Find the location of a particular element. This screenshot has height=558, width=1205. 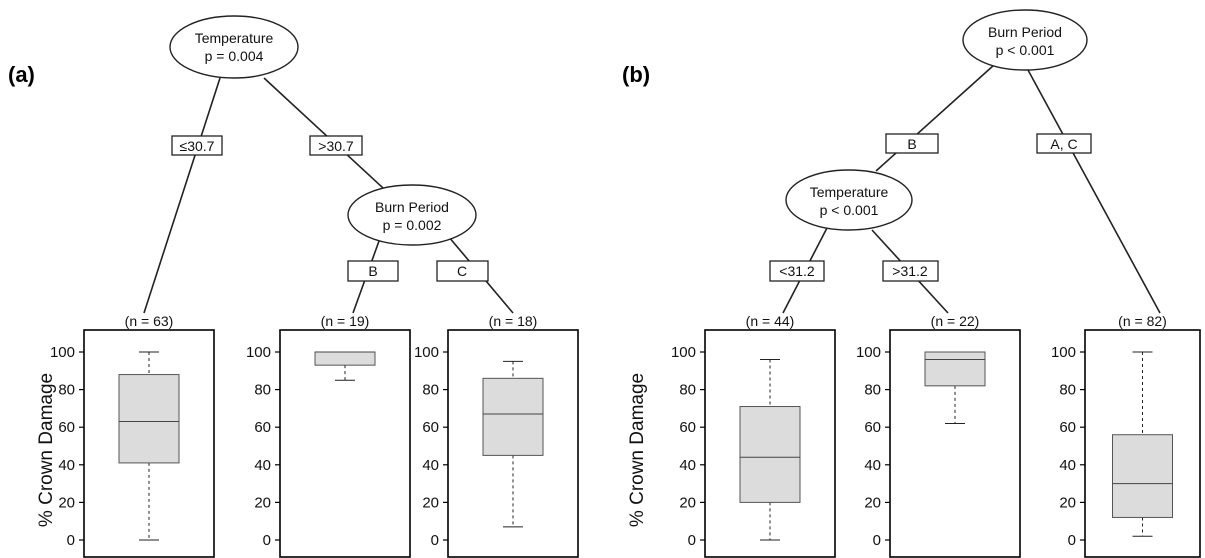

panel-a-label: (a) is located at coordinates (21, 74).